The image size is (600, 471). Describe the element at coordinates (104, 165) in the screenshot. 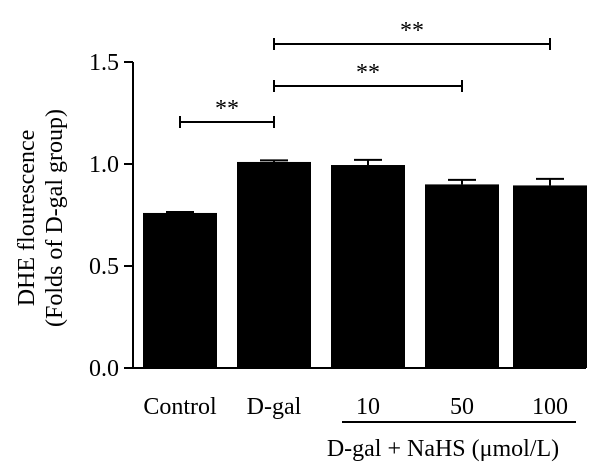

I see `y-tick-label: 1.0` at that location.